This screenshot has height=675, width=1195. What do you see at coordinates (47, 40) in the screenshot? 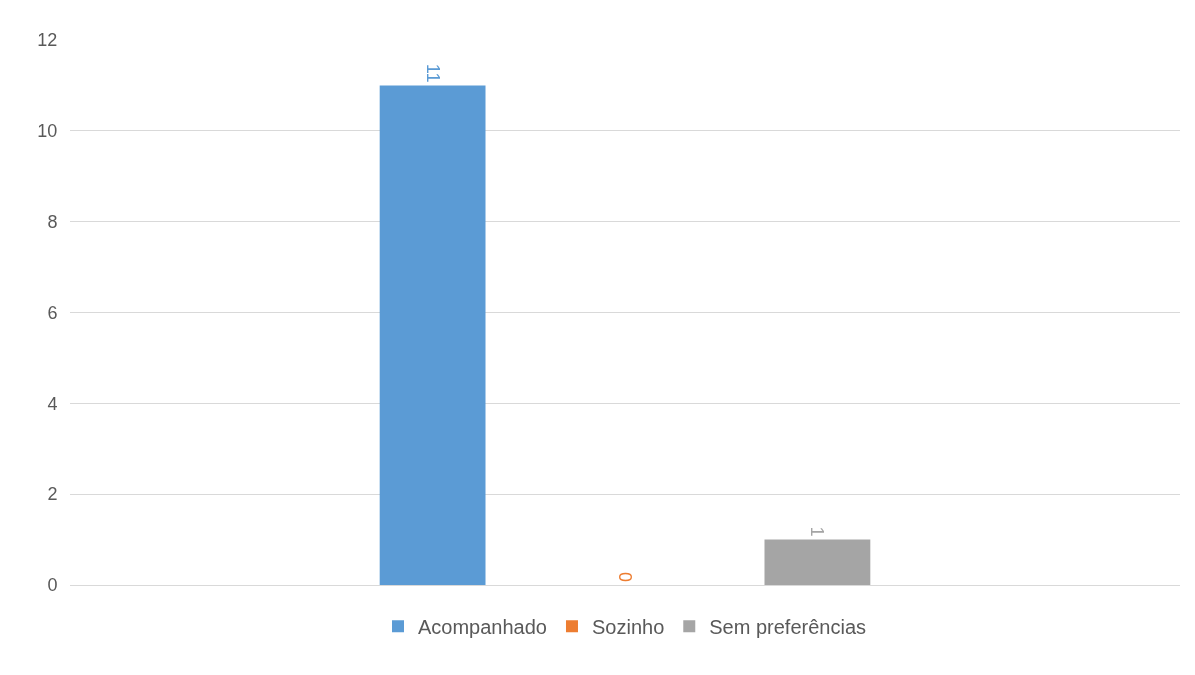
I see `y-tick-label: 12` at bounding box center [47, 40].